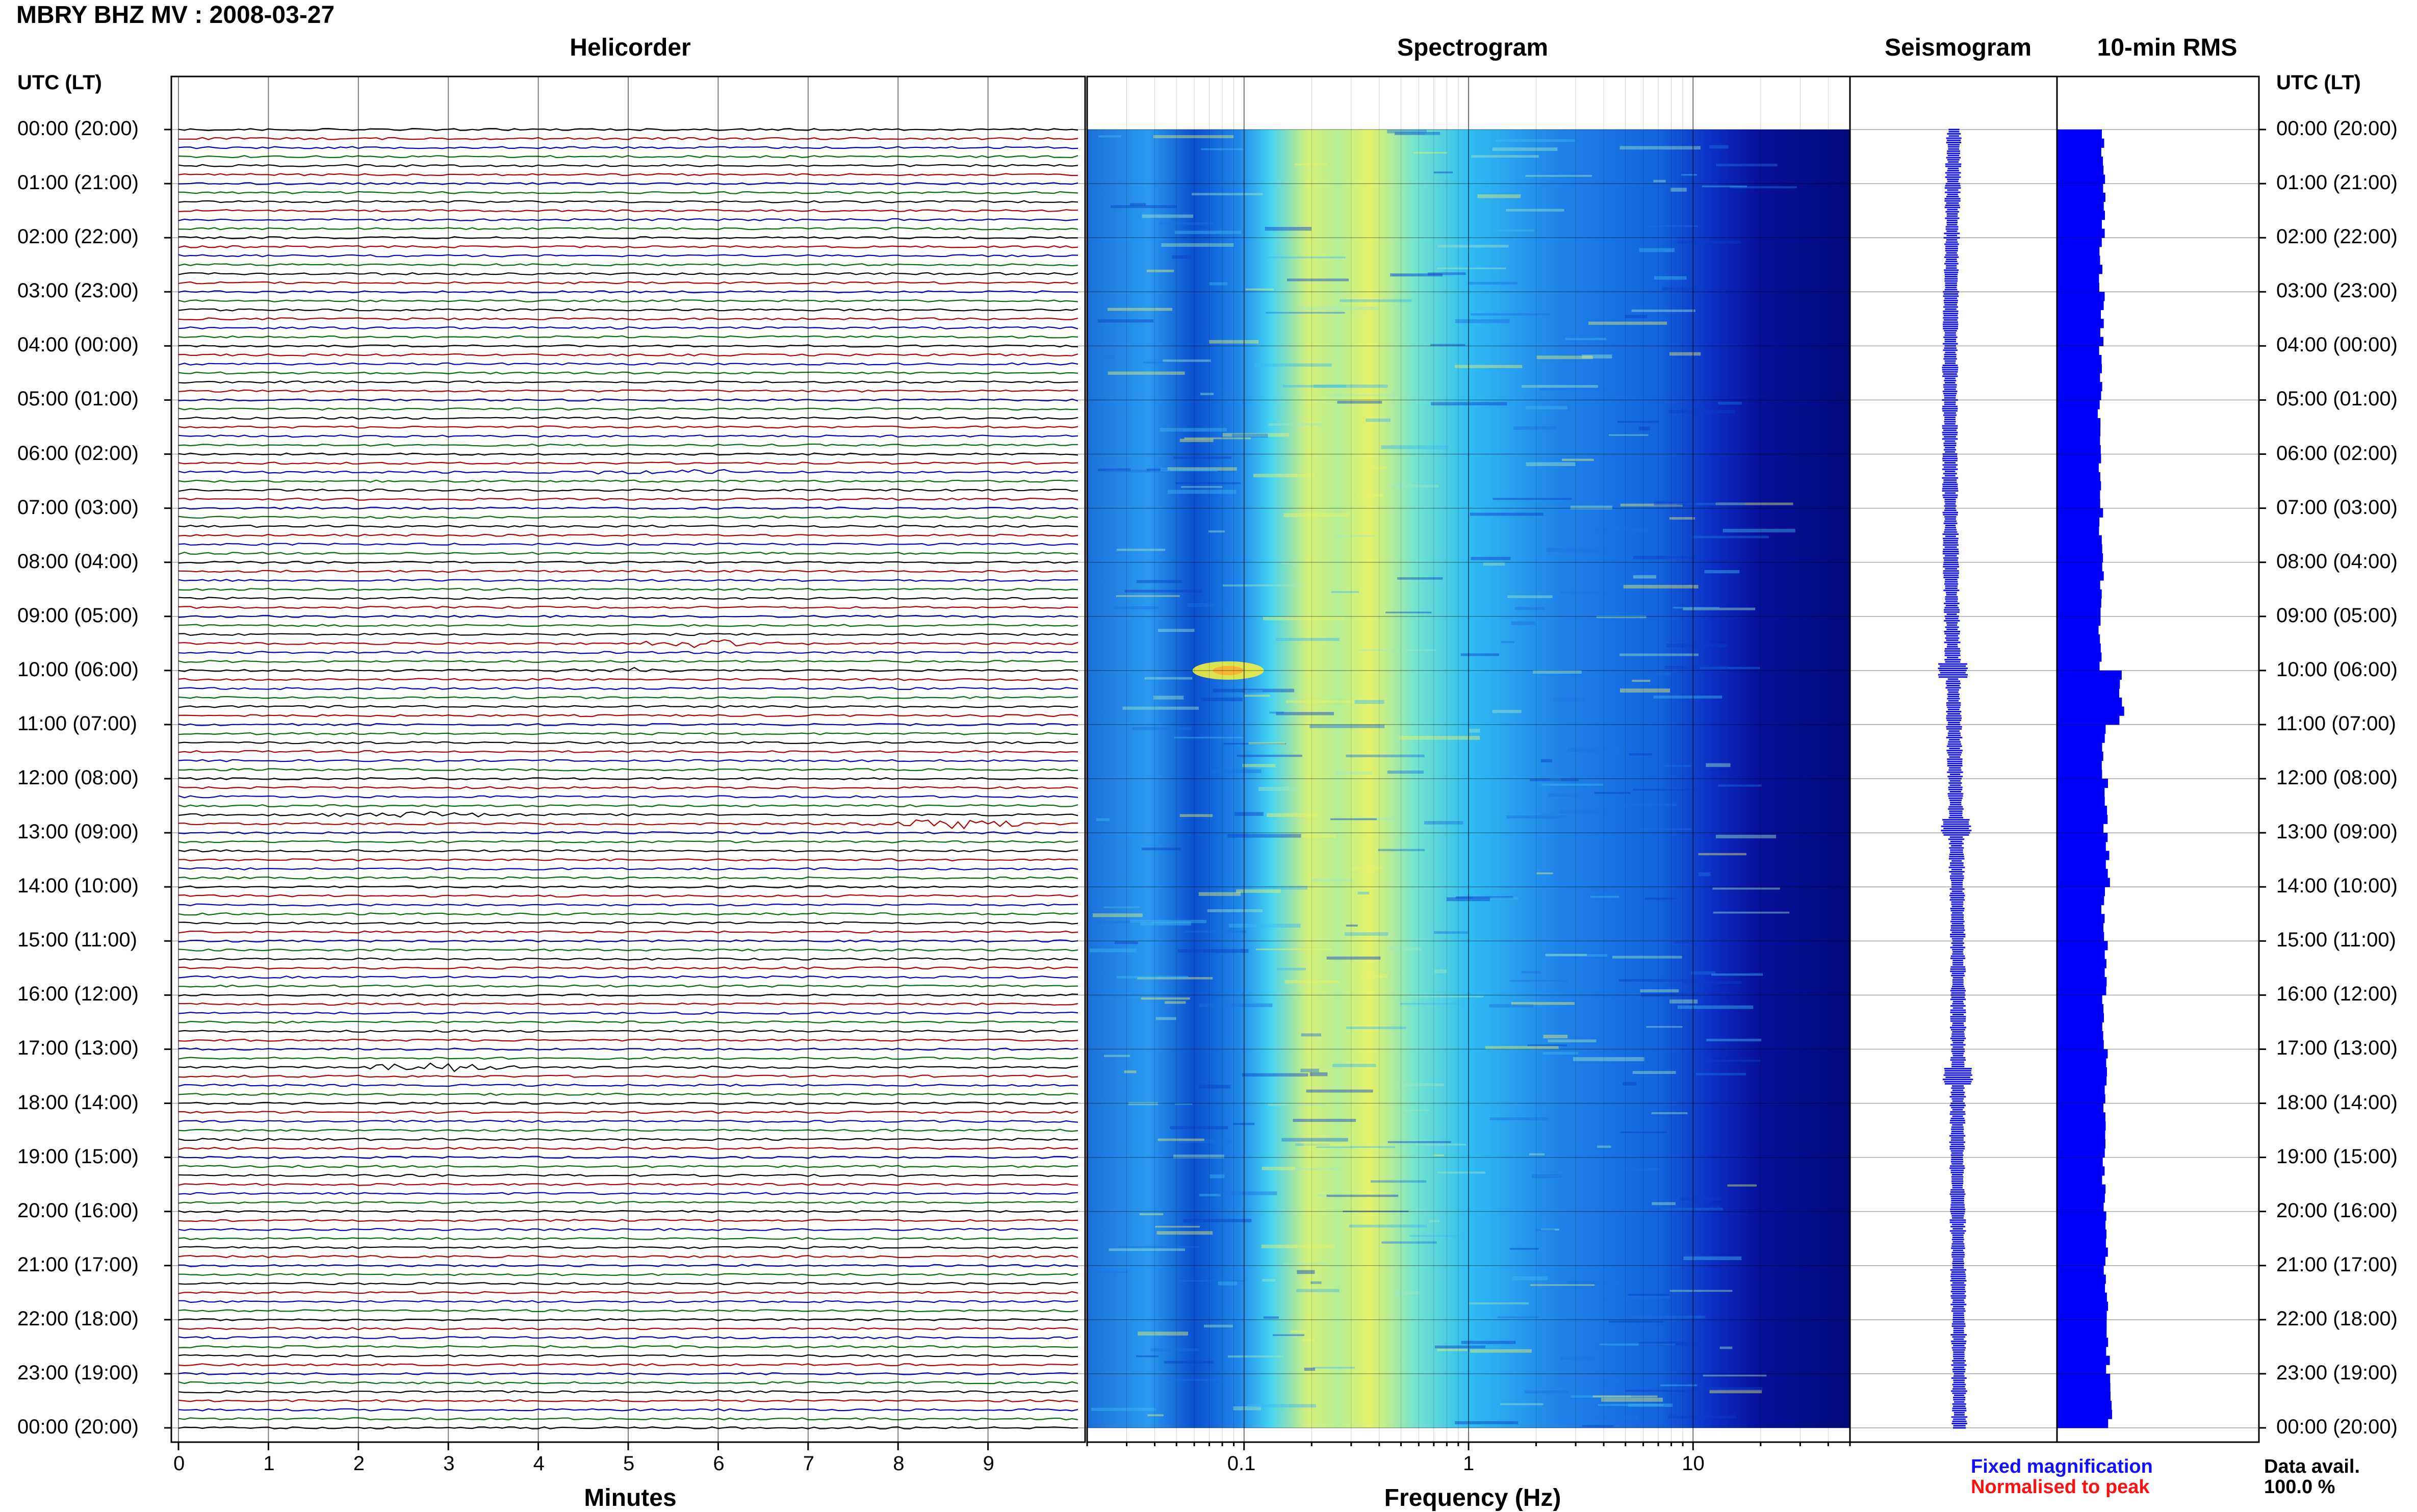  Describe the element at coordinates (2337, 995) in the screenshot. I see `hour-label: 16:00 (12:00)` at that location.